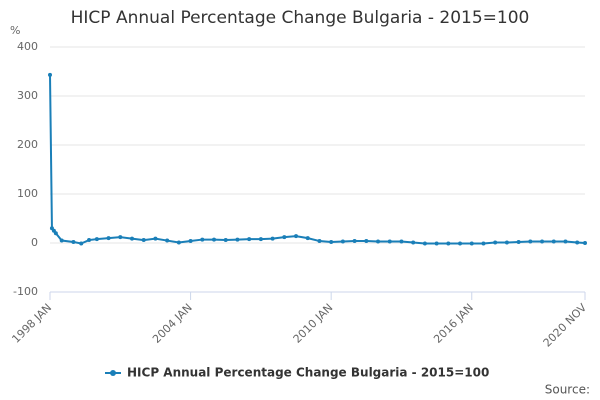  What do you see at coordinates (34, 242) in the screenshot?
I see `y-tick-label: 0` at bounding box center [34, 242].